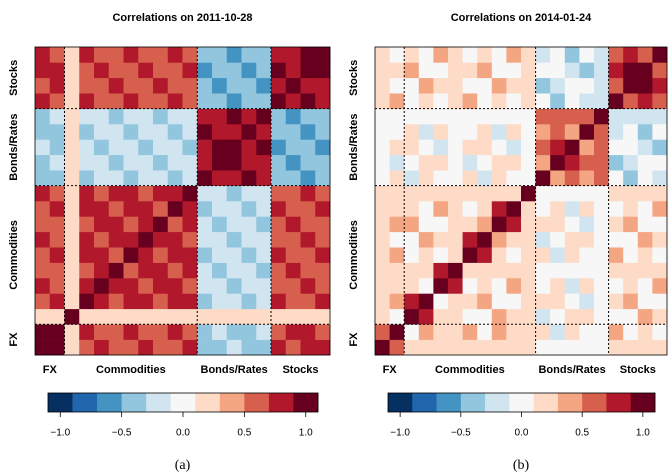 This screenshot has width=668, height=476. I want to click on y-group-label: FX, so click(354, 339).